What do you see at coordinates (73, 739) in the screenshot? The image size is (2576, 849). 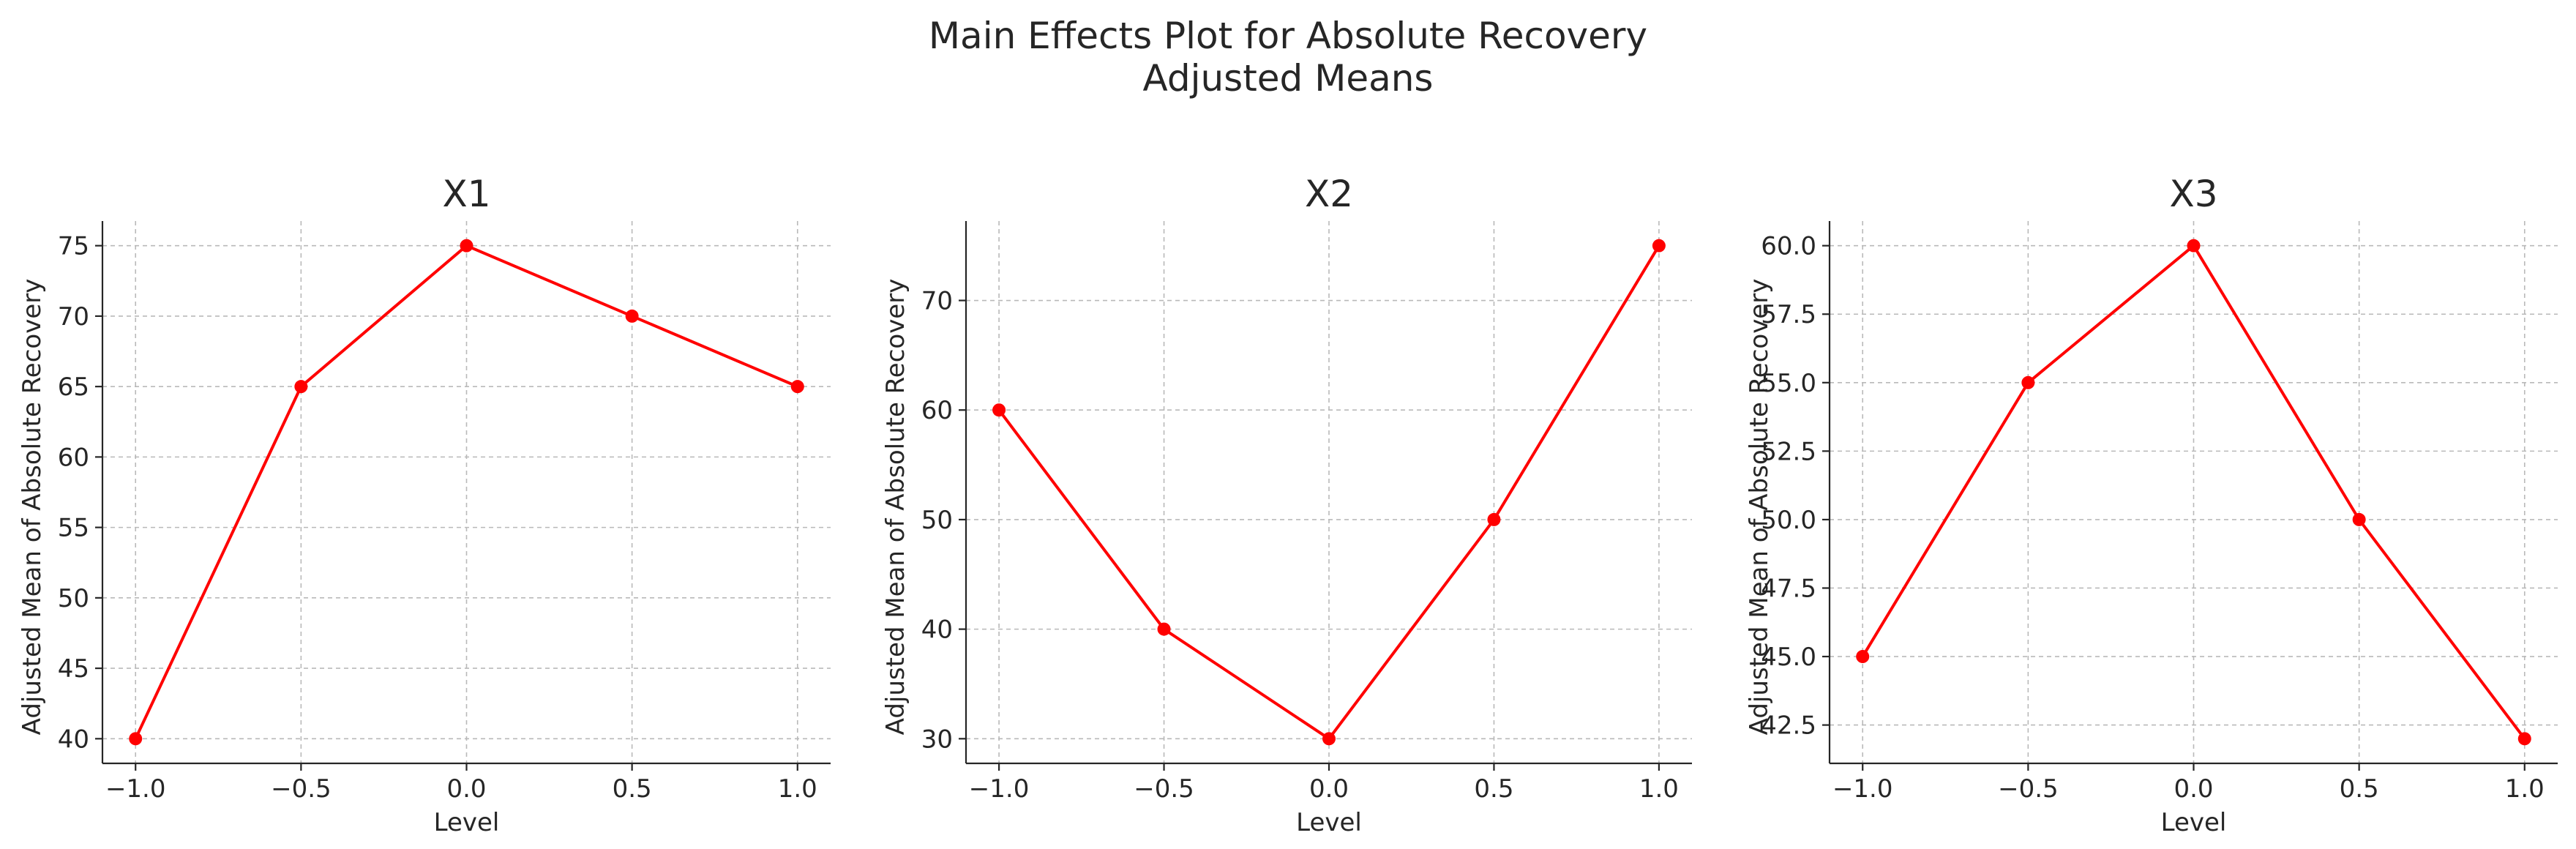 I see `x1-y-tick-label: 40` at bounding box center [73, 739].